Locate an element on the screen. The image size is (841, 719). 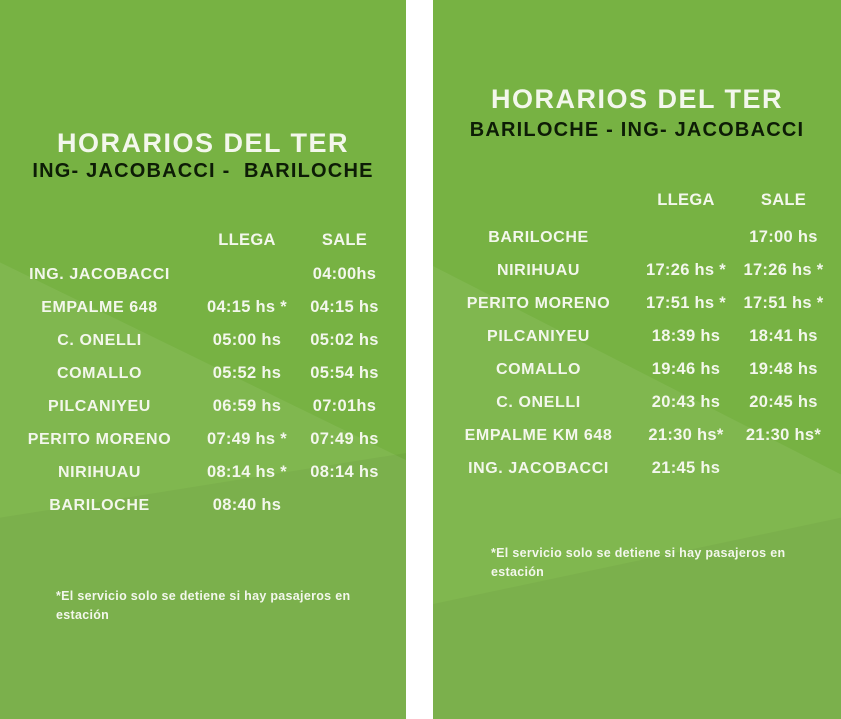
llega-cell: 08:14 hs * is located at coordinates (247, 472).